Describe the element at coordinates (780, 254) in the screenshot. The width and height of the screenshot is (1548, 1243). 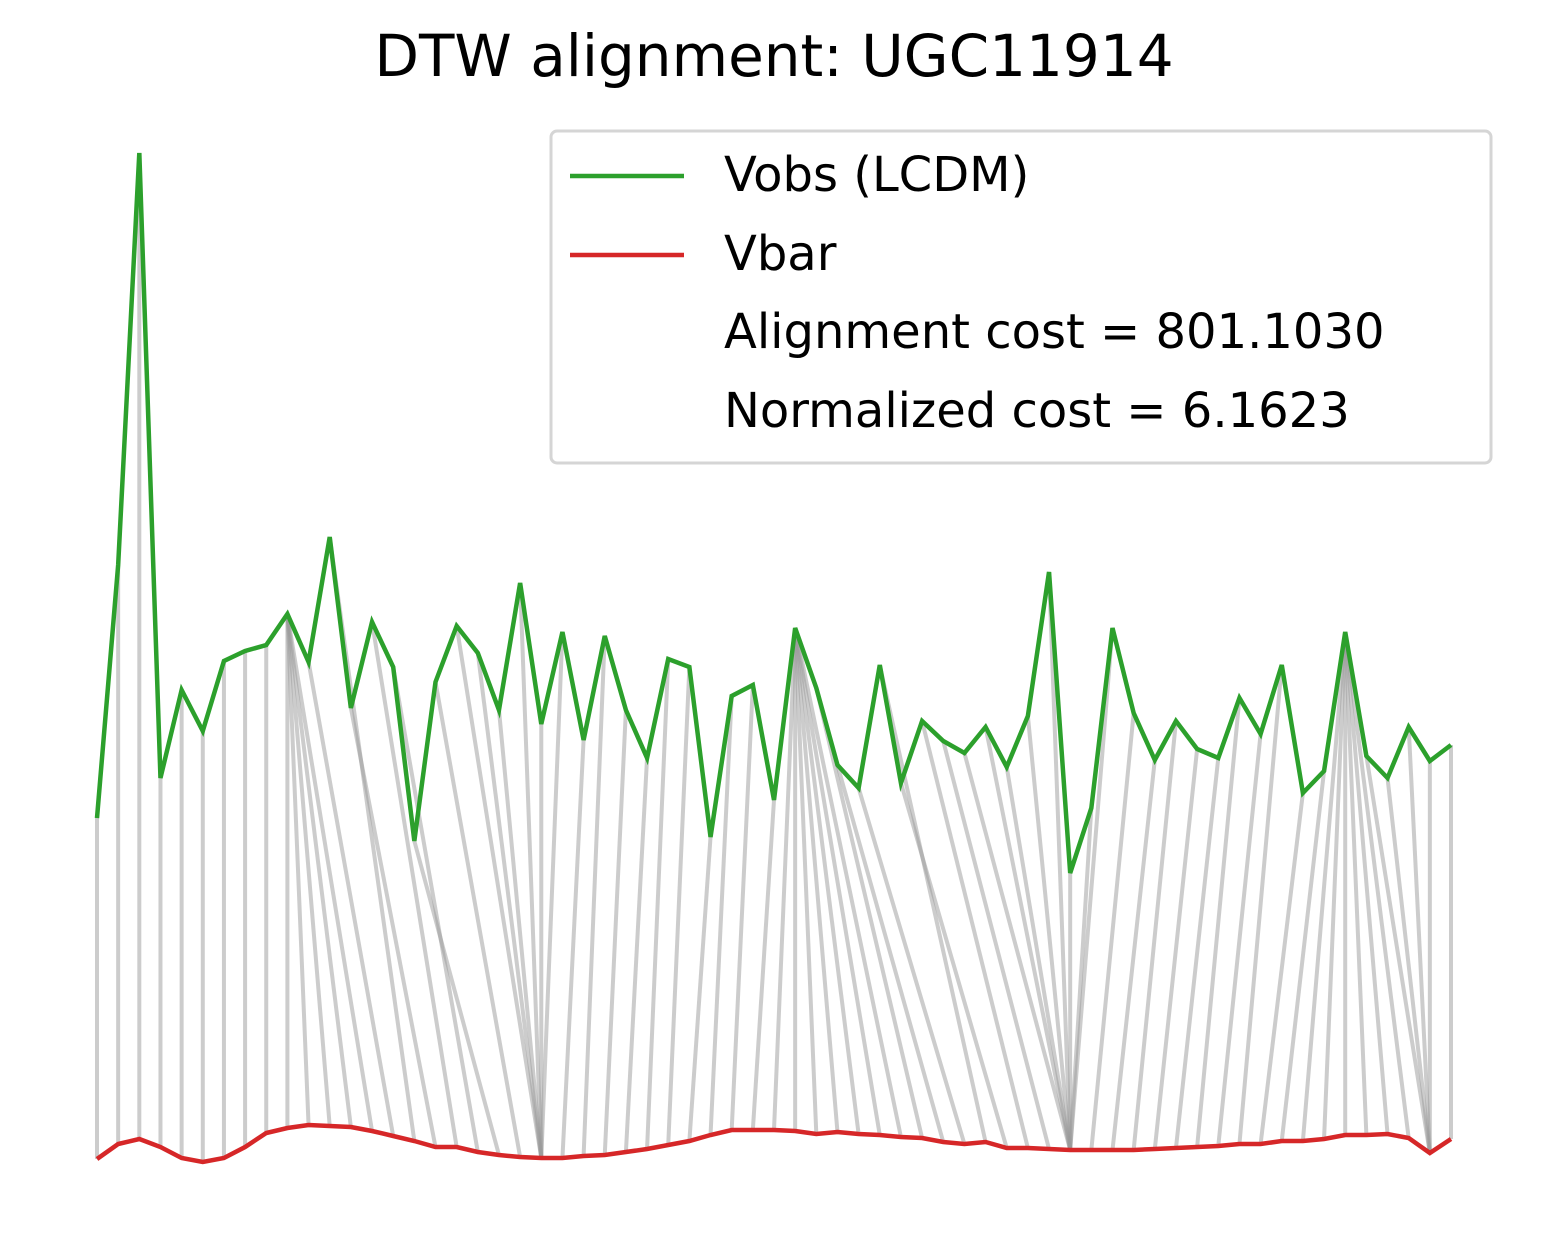
I see `legend-label: Vbar` at that location.